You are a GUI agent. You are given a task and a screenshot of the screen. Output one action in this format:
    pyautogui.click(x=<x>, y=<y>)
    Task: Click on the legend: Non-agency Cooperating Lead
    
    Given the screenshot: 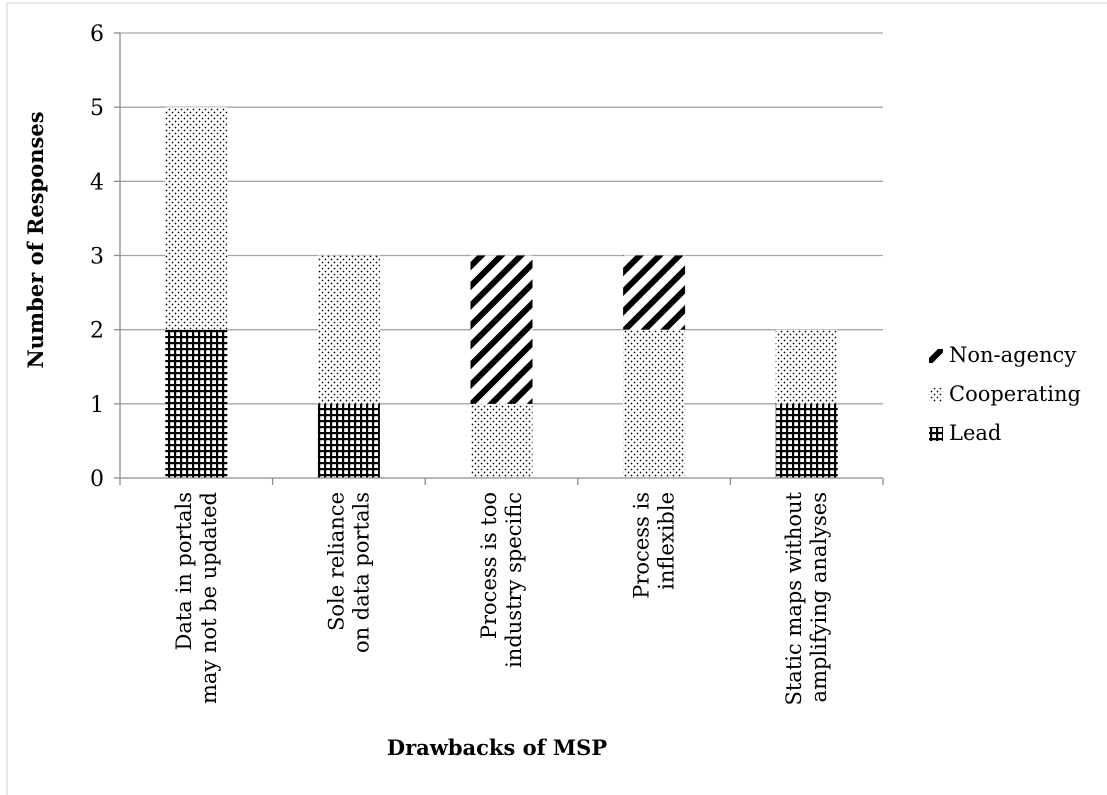 What is the action you would take?
    pyautogui.click(x=1005, y=394)
    